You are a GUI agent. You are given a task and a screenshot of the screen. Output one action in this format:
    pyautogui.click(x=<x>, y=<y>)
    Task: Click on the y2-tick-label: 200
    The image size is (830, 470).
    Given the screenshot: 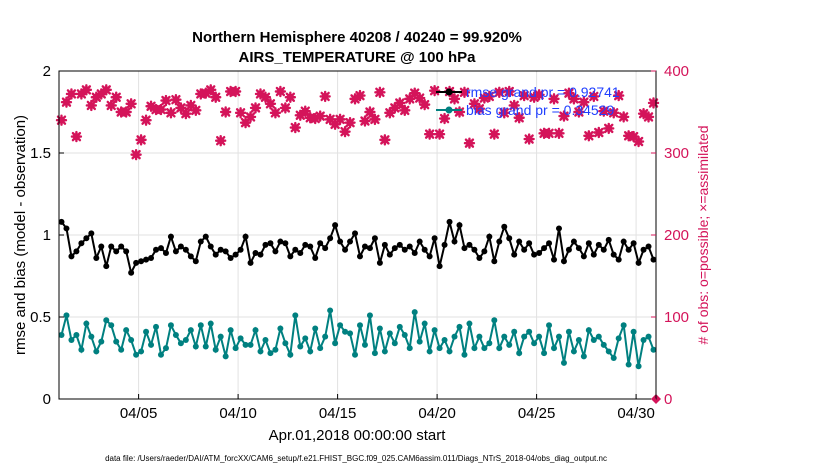 What is the action you would take?
    pyautogui.click(x=676, y=235)
    